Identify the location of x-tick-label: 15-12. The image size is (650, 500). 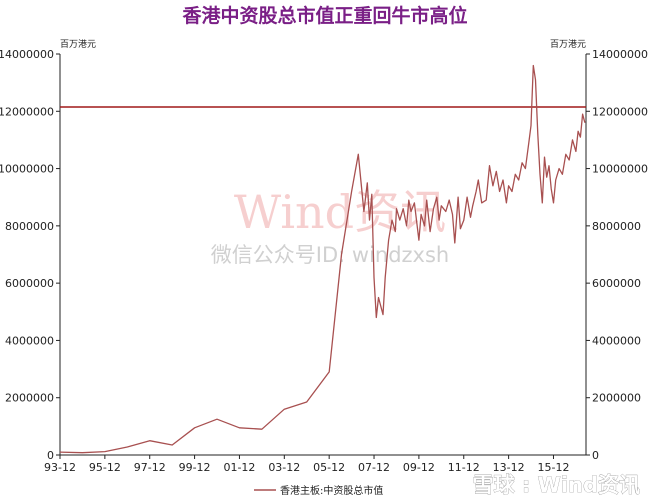
(553, 467).